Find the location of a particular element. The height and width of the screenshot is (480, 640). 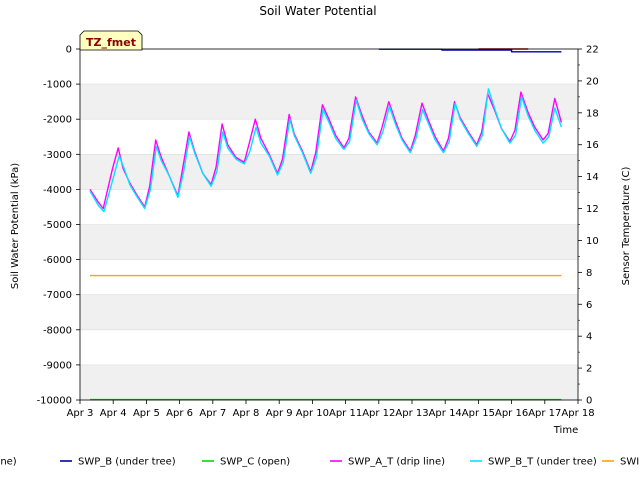

y2-tick-label: 14 is located at coordinates (592, 177).